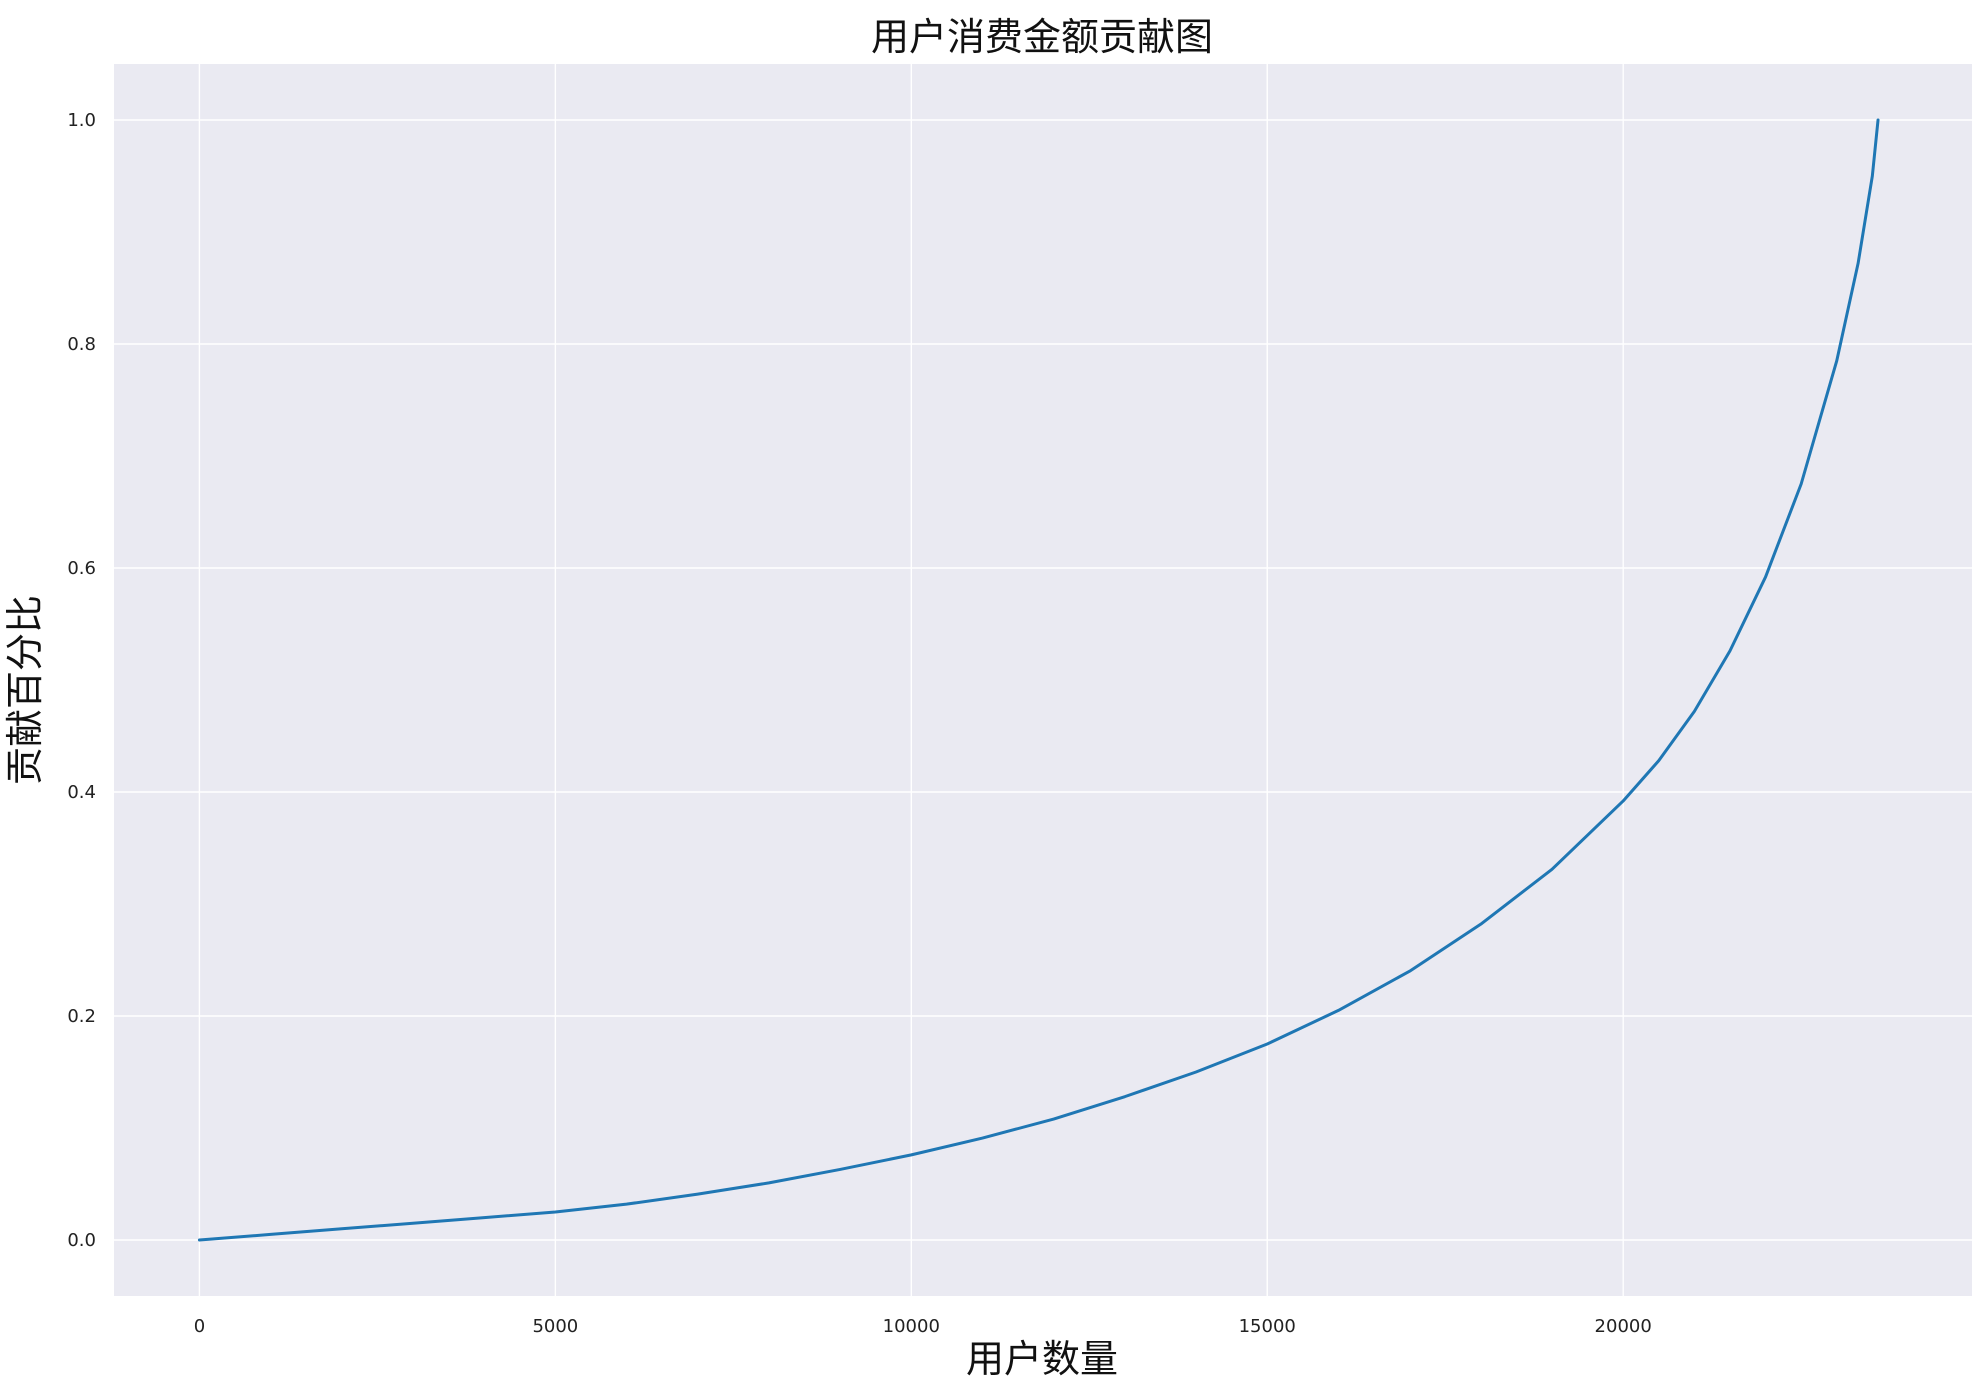 Image resolution: width=1988 pixels, height=1394 pixels. I want to click on y-tick-label-1: 0.2, so click(81, 1016).